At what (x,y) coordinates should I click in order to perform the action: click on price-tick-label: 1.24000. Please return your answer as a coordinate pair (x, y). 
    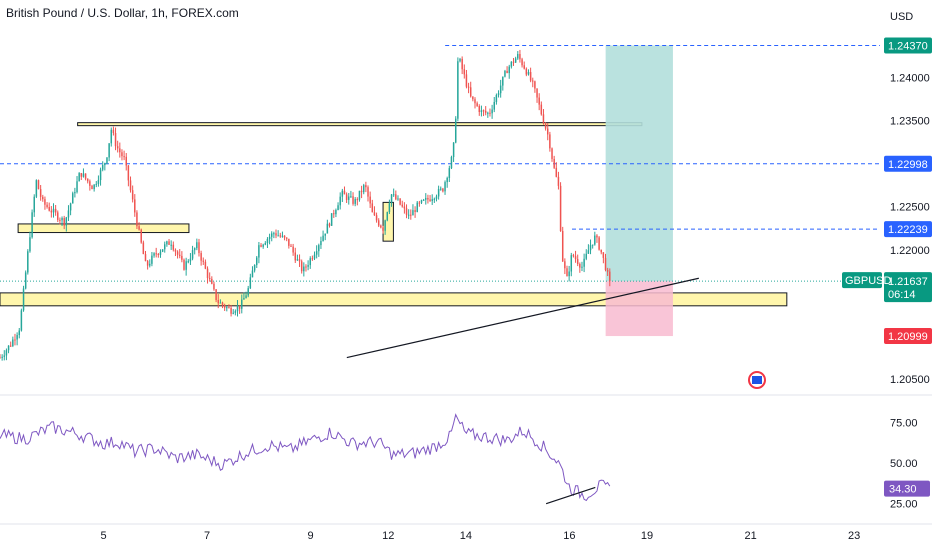
    Looking at the image, I should click on (910, 78).